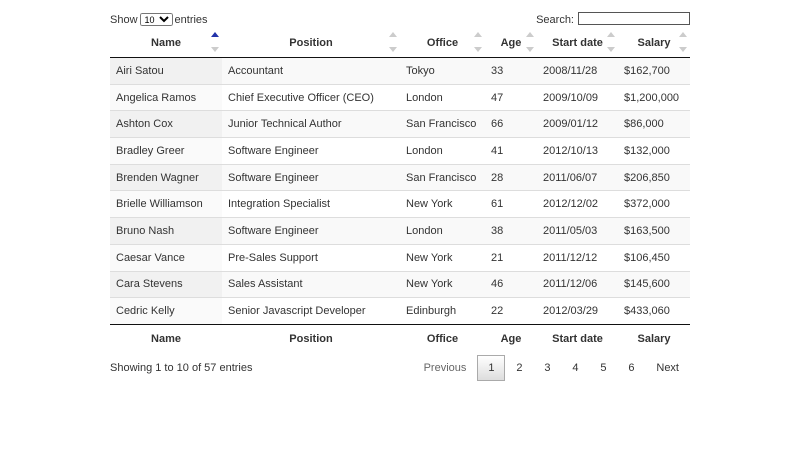  I want to click on next-button: Next, so click(667, 367).